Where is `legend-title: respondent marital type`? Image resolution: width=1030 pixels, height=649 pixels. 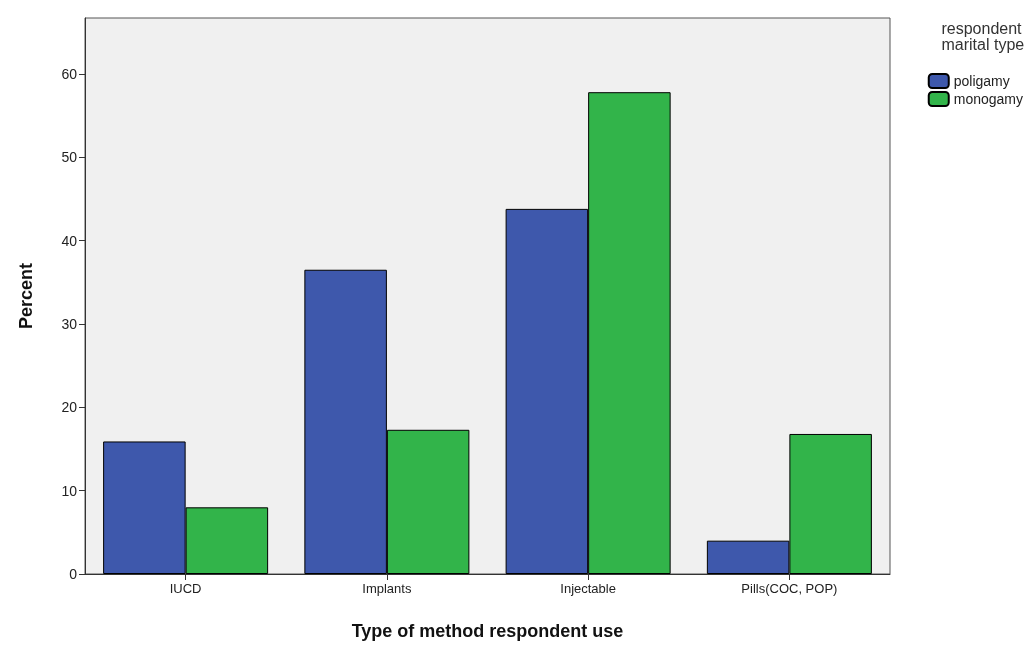 legend-title: respondent marital type is located at coordinates (984, 36).